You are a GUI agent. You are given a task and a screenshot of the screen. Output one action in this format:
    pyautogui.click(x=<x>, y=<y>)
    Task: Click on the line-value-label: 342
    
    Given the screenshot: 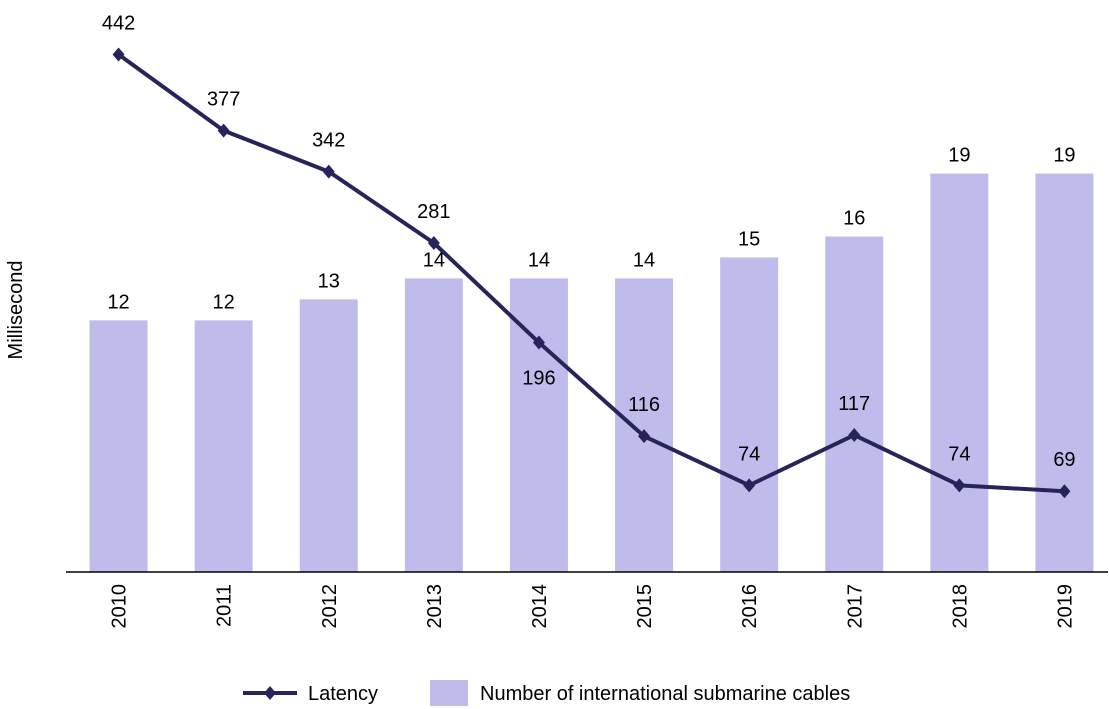 What is the action you would take?
    pyautogui.click(x=328, y=141)
    